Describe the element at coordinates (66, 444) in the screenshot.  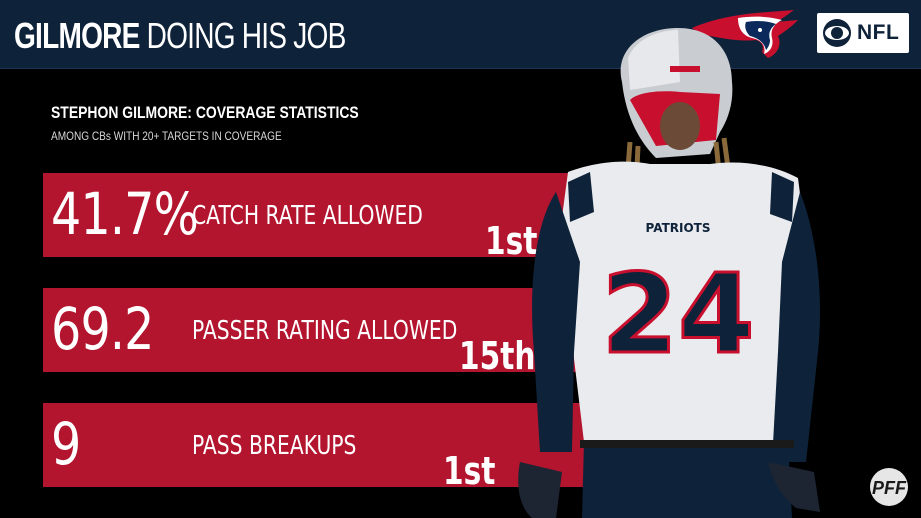
I see `stat-value: 9` at that location.